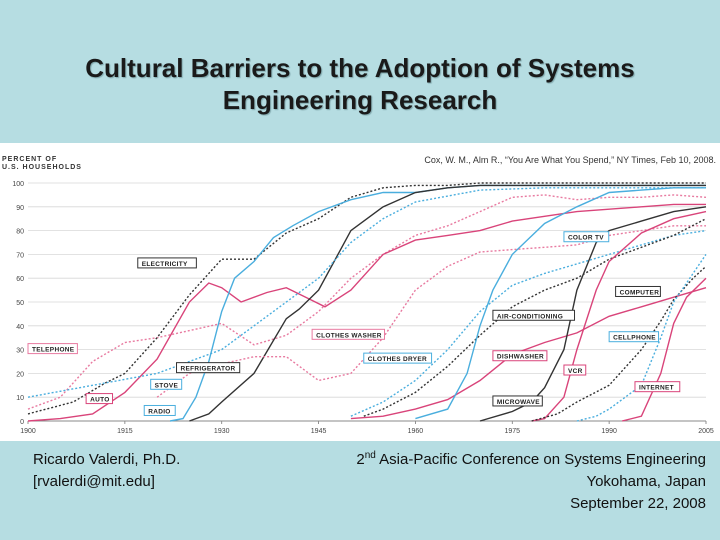 The width and height of the screenshot is (720, 540). Describe the element at coordinates (416, 431) in the screenshot. I see `x-tick-label: 1960` at that location.